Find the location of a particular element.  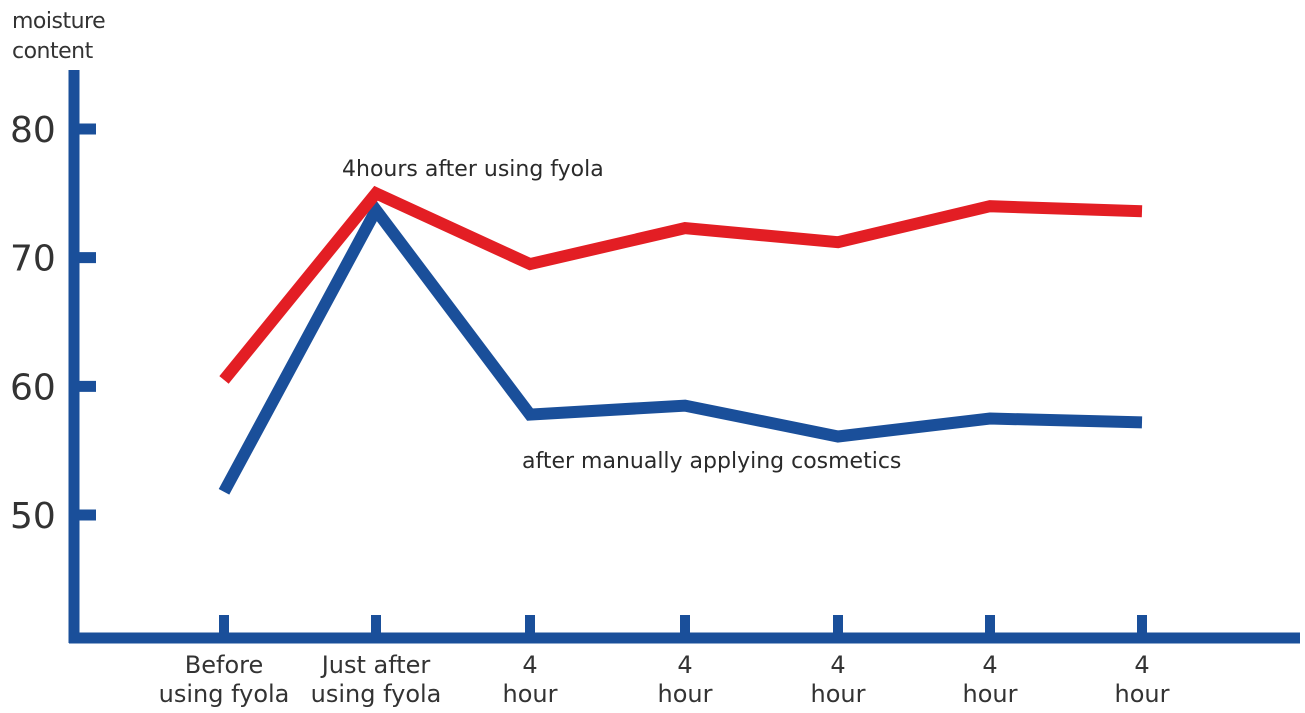

y-tick-label: 70 is located at coordinates (33, 259).